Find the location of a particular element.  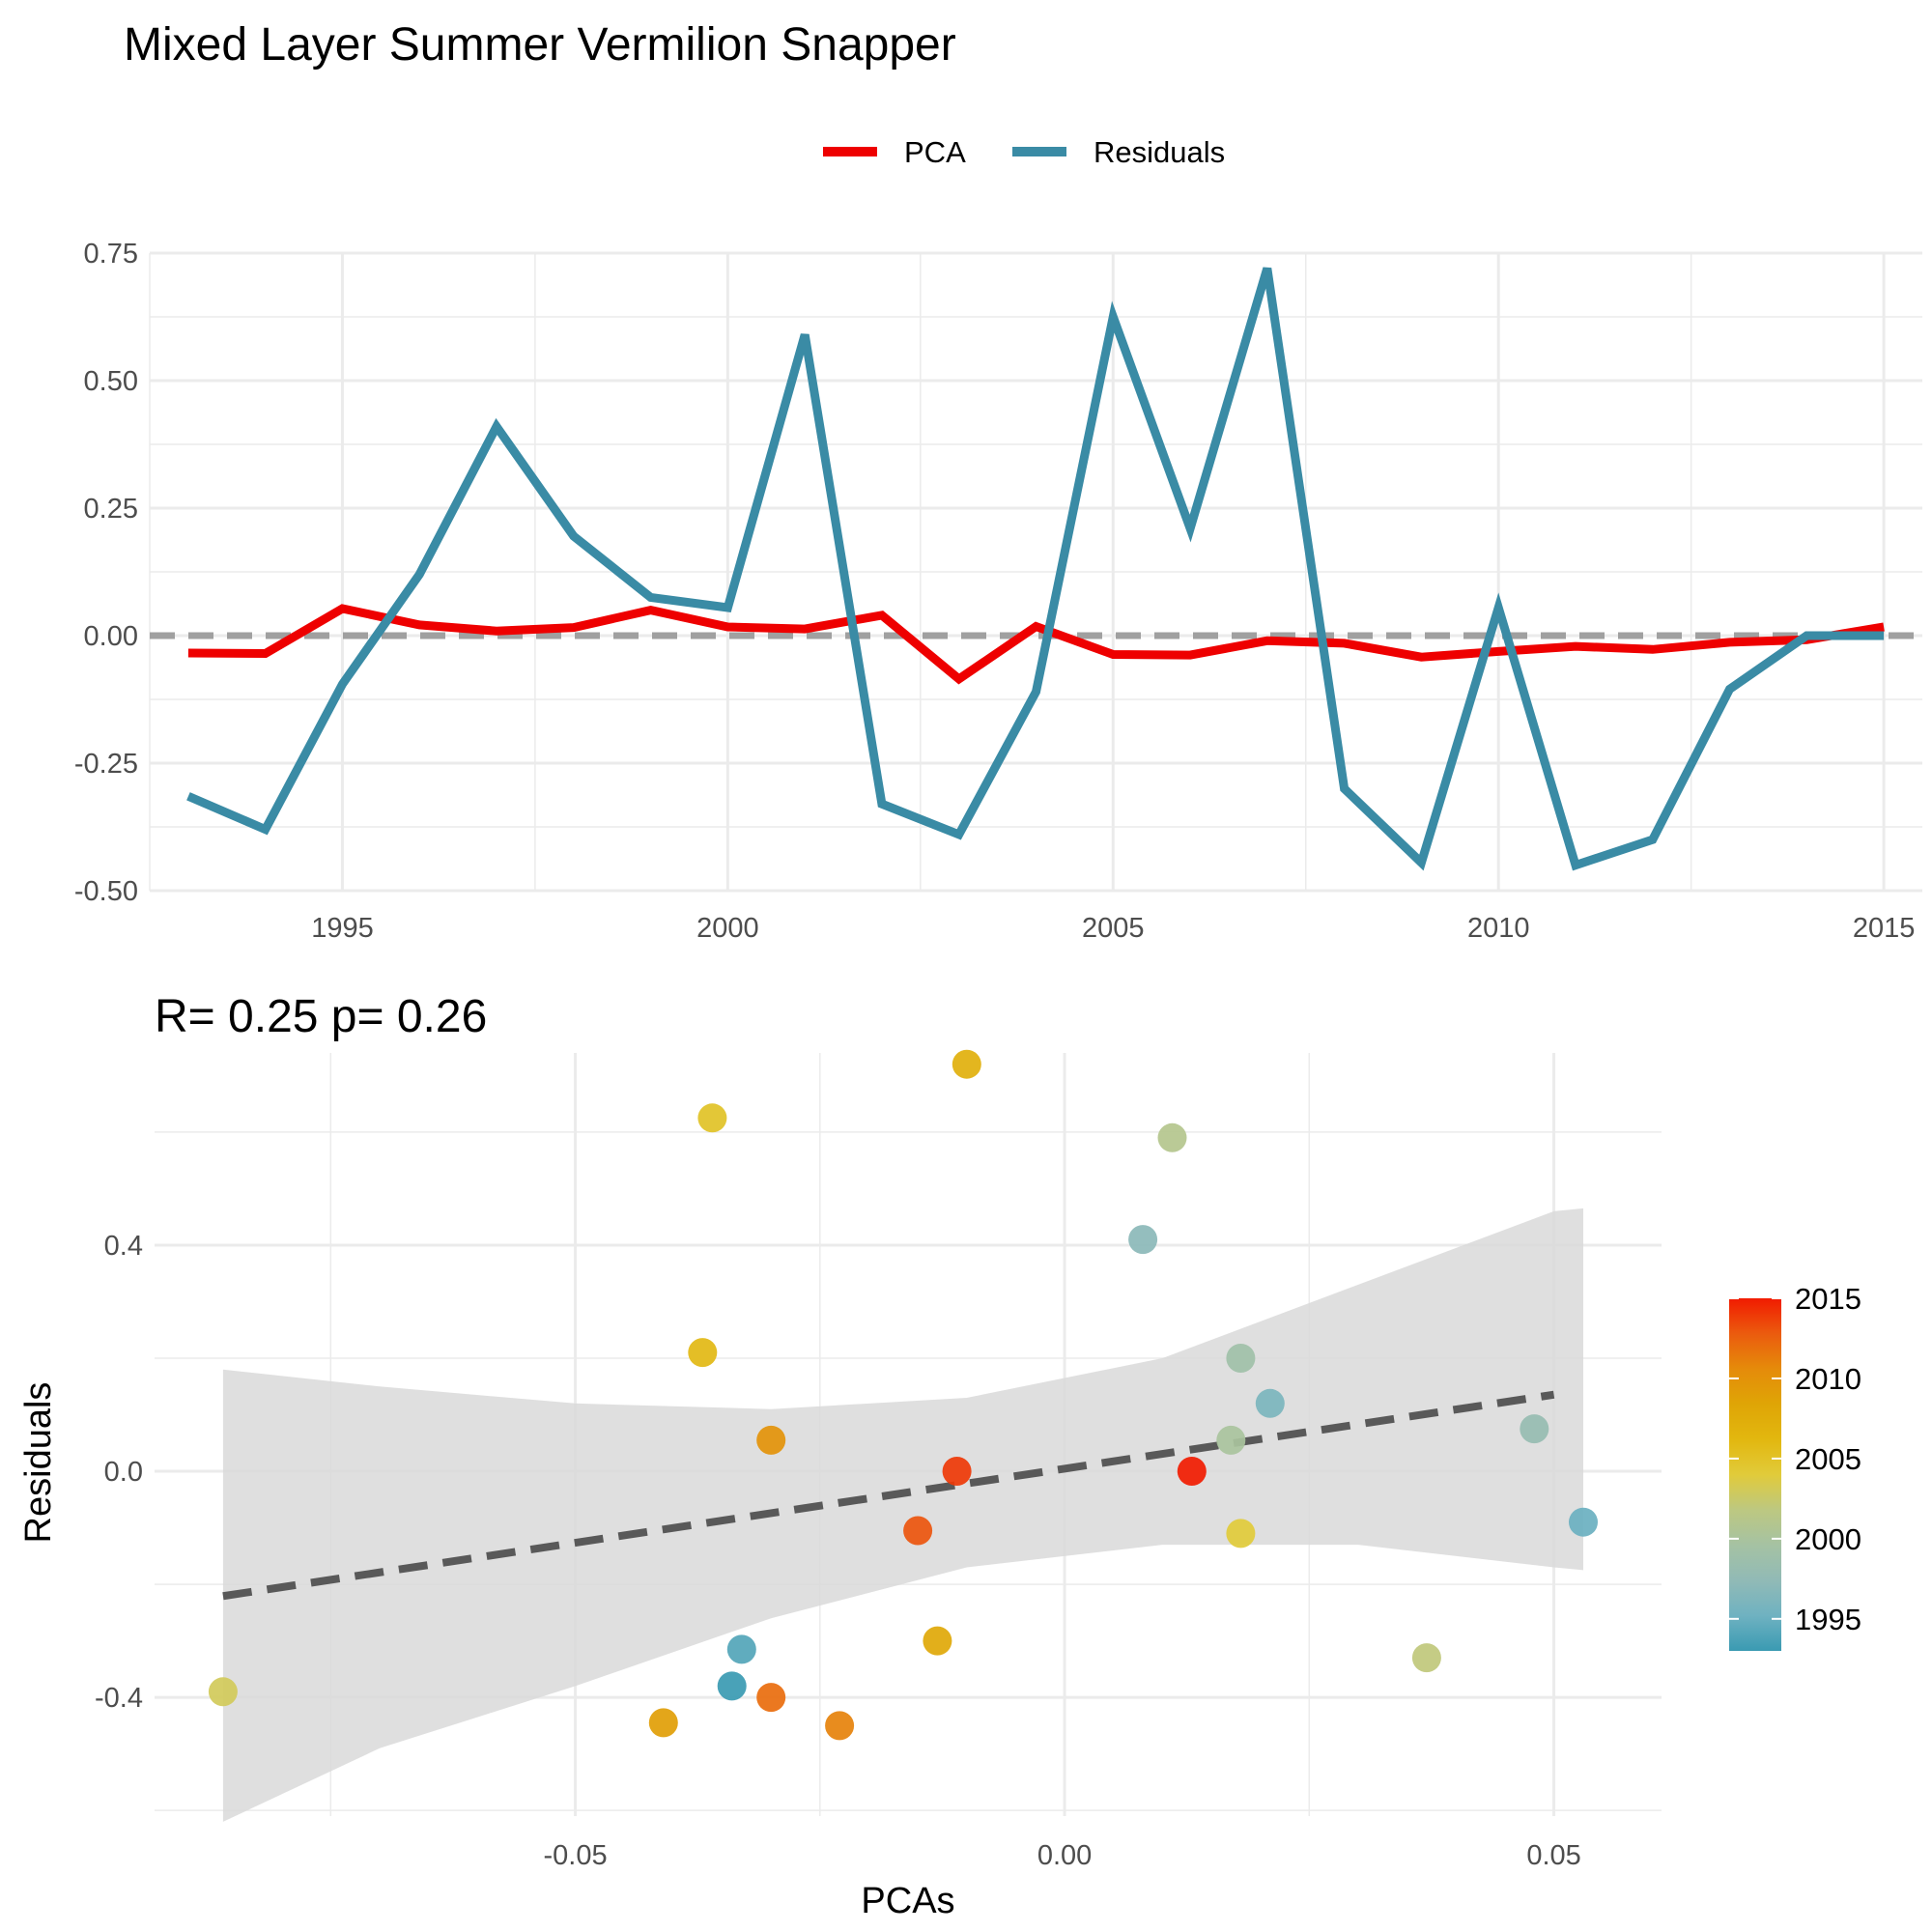

colorbar: 1995 2000 2005 2010 2015 is located at coordinates (1795, 1466).